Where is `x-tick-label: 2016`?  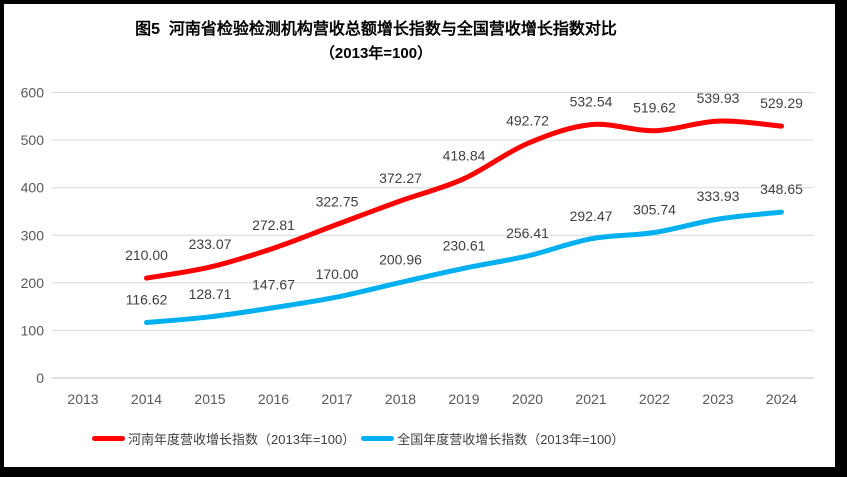
x-tick-label: 2016 is located at coordinates (273, 399).